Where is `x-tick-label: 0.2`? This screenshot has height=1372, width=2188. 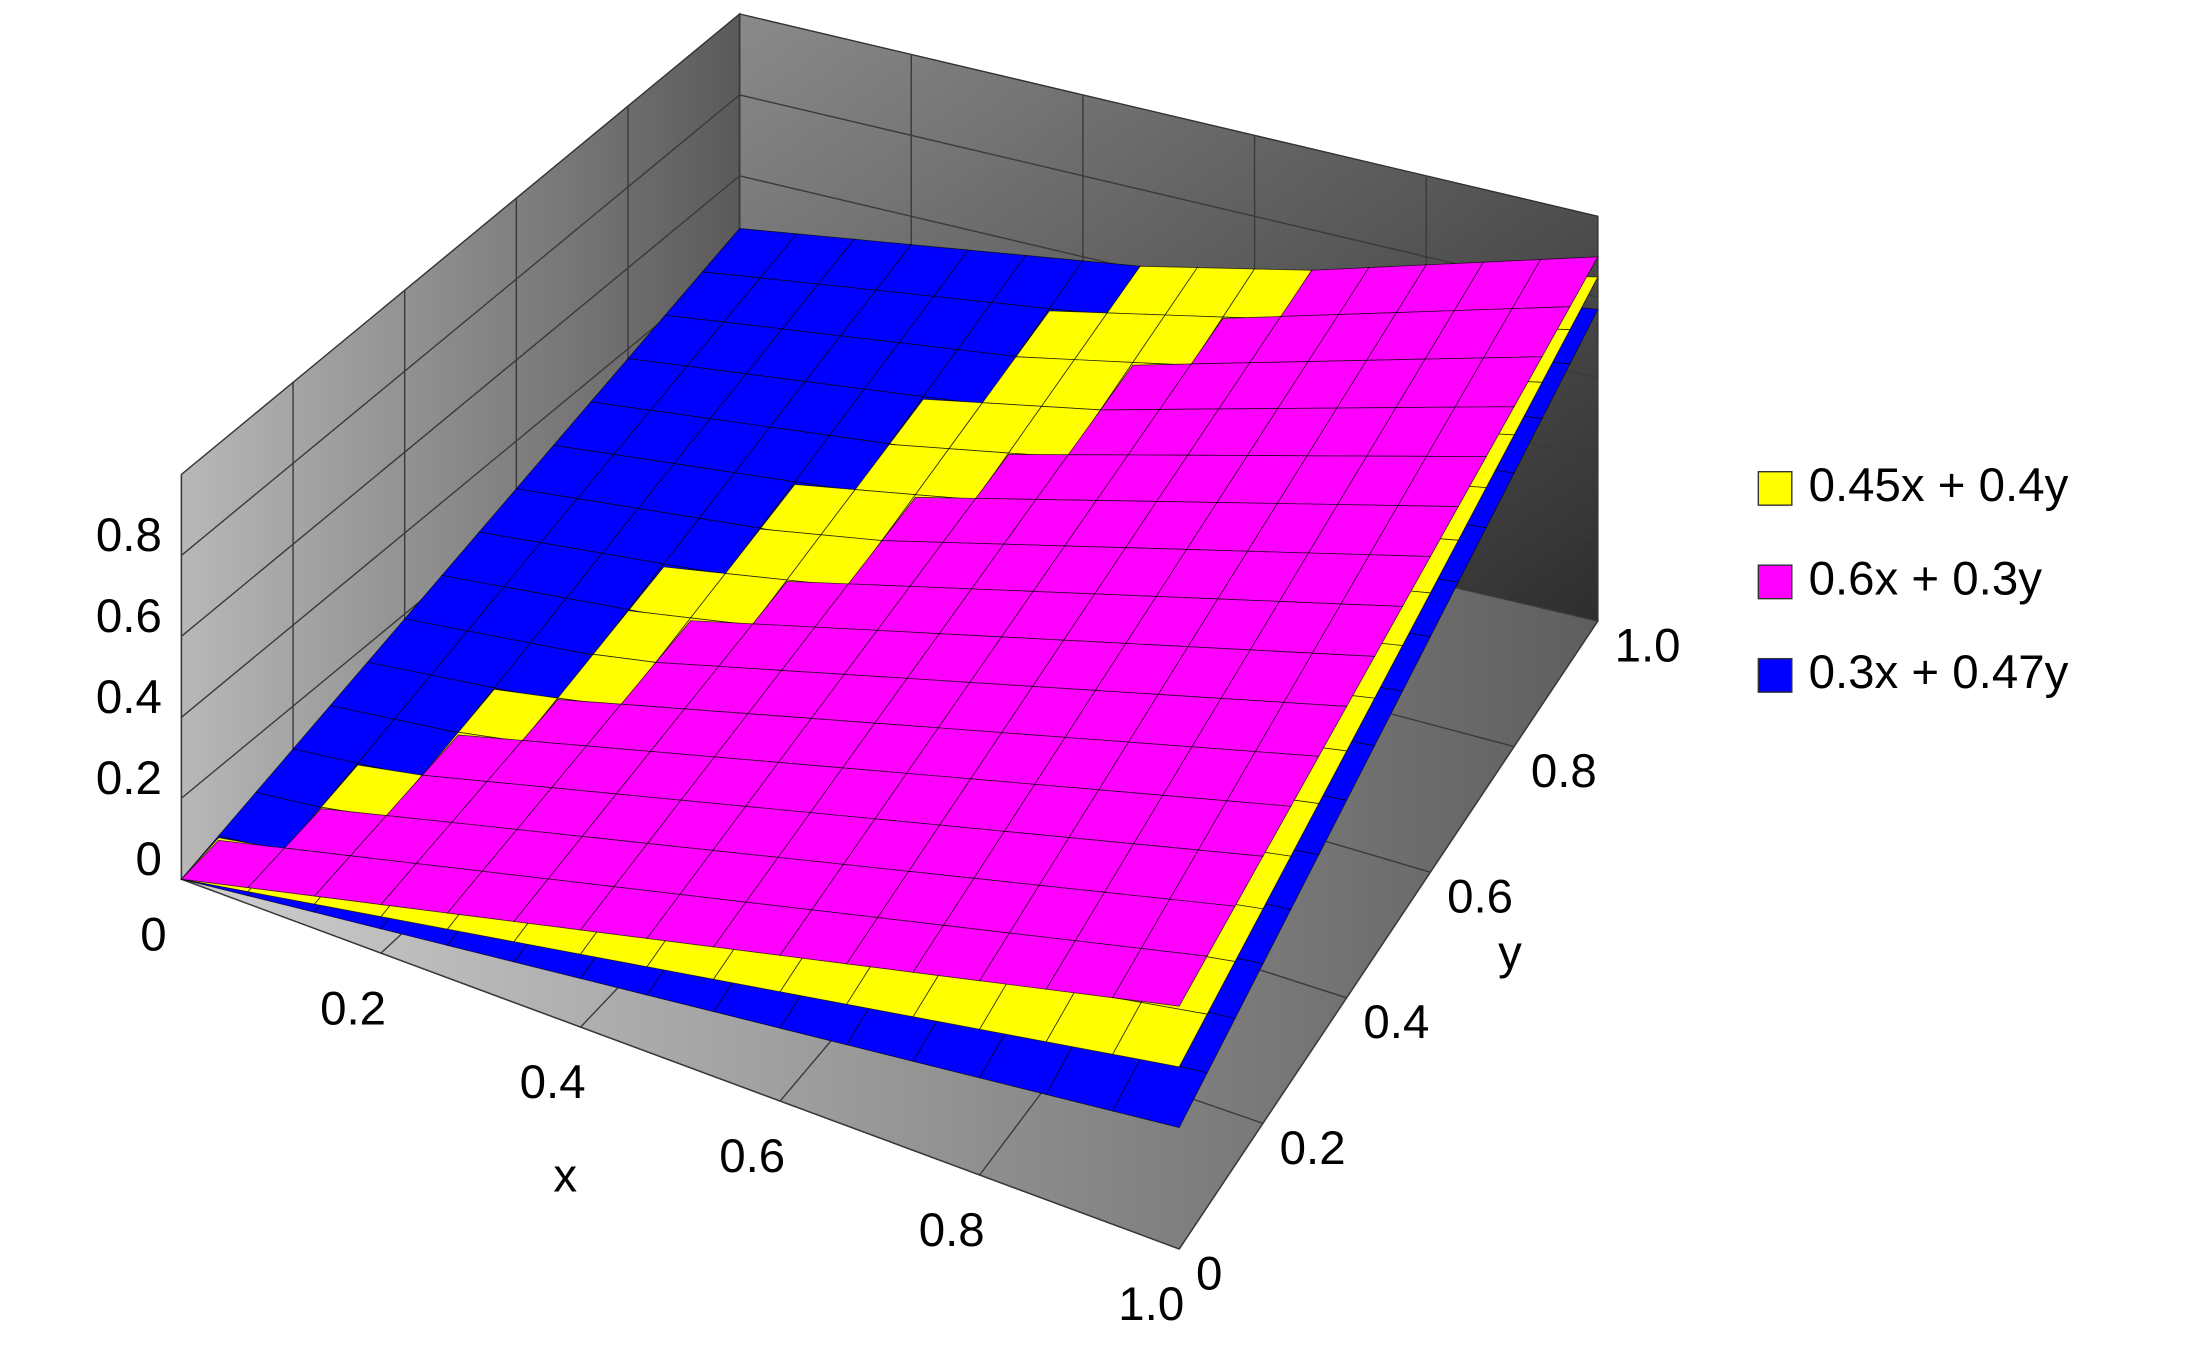
x-tick-label: 0.2 is located at coordinates (353, 1008).